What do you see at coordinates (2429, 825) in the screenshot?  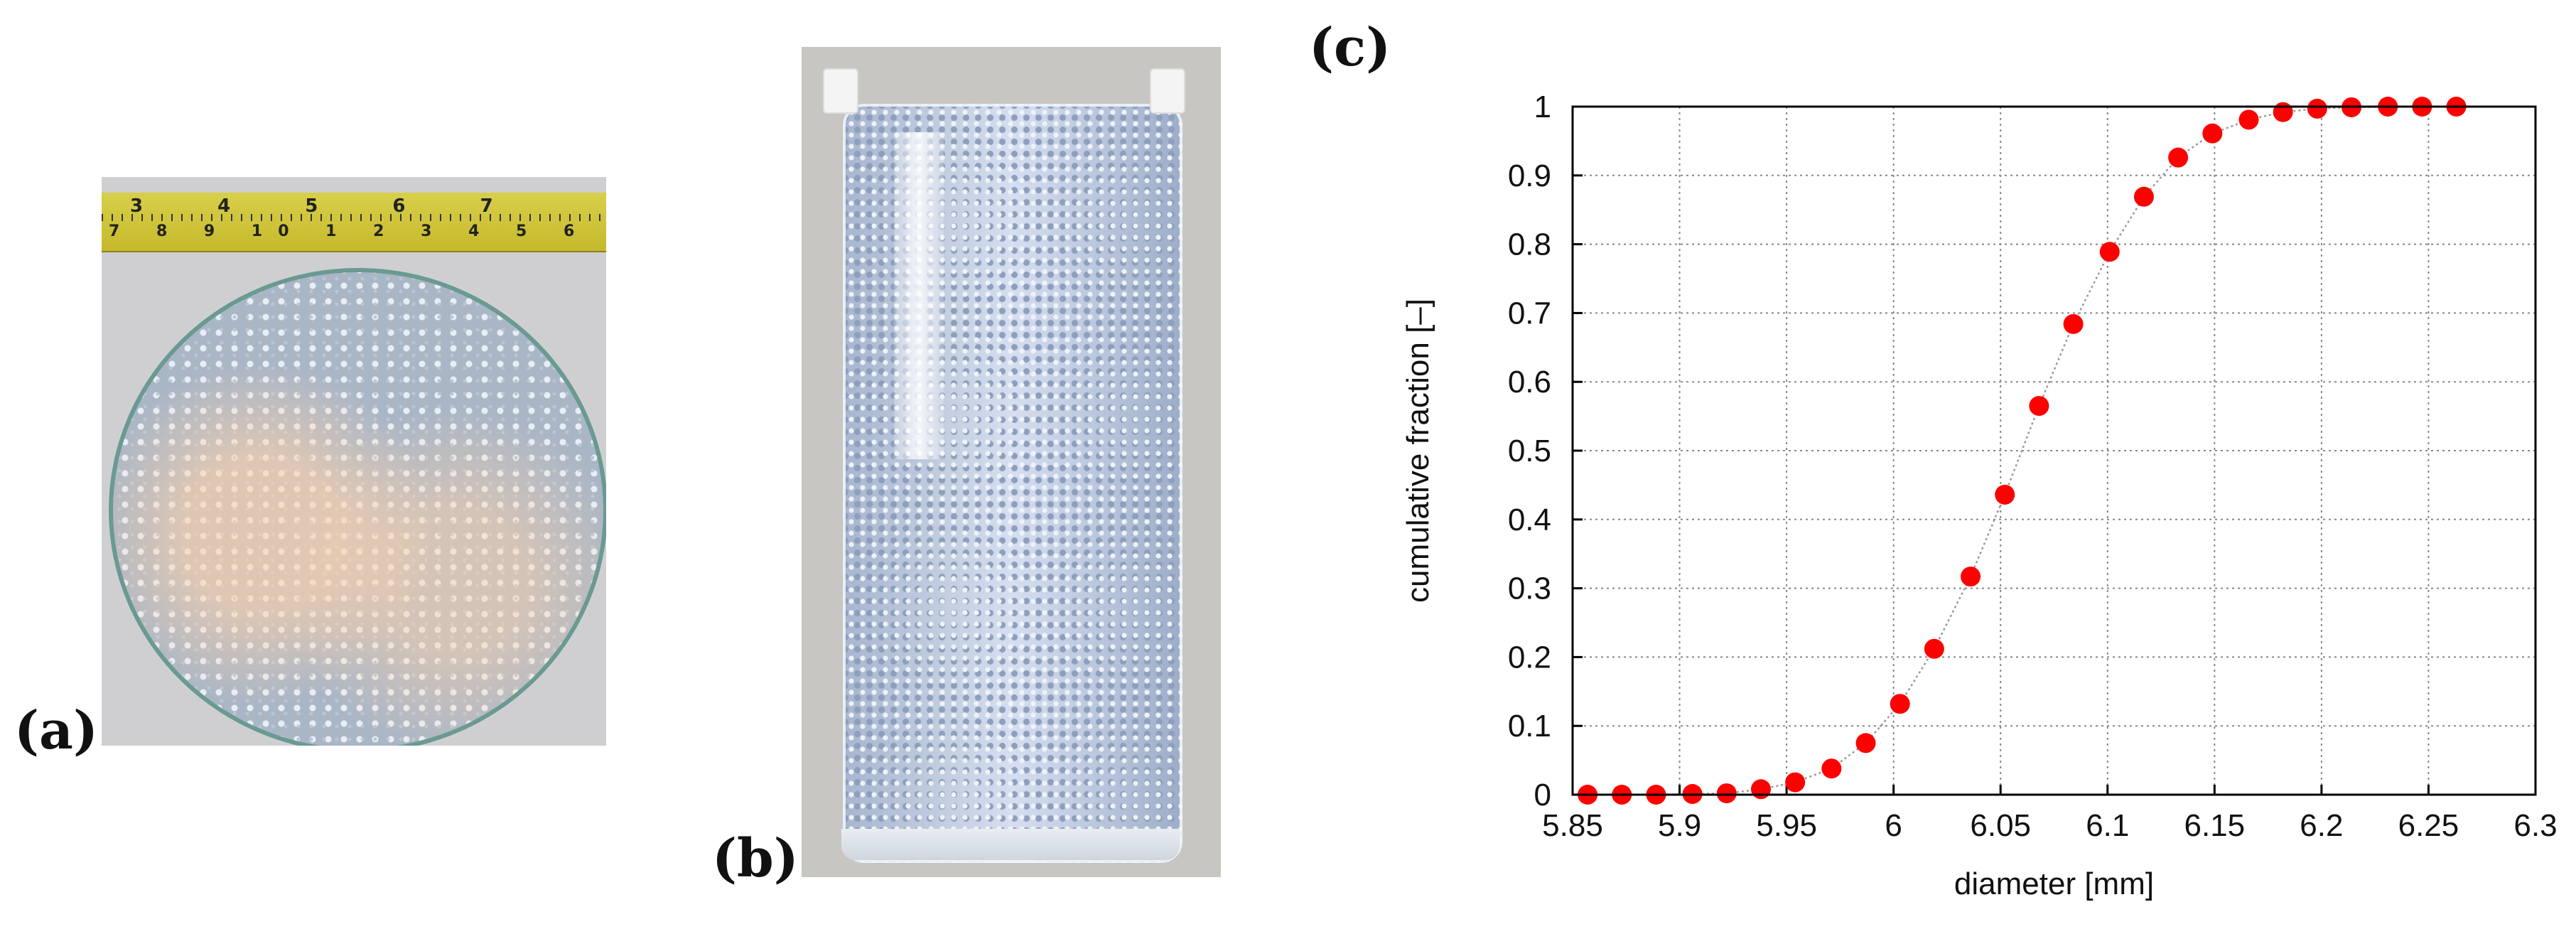 I see `x-tick-label: 6.25` at bounding box center [2429, 825].